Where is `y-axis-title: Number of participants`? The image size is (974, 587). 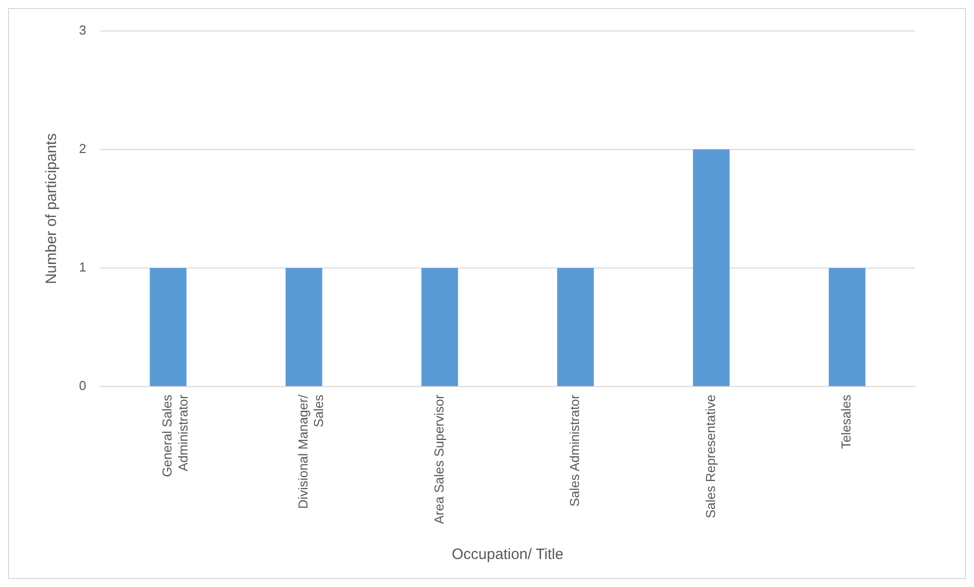 y-axis-title: Number of participants is located at coordinates (51, 208).